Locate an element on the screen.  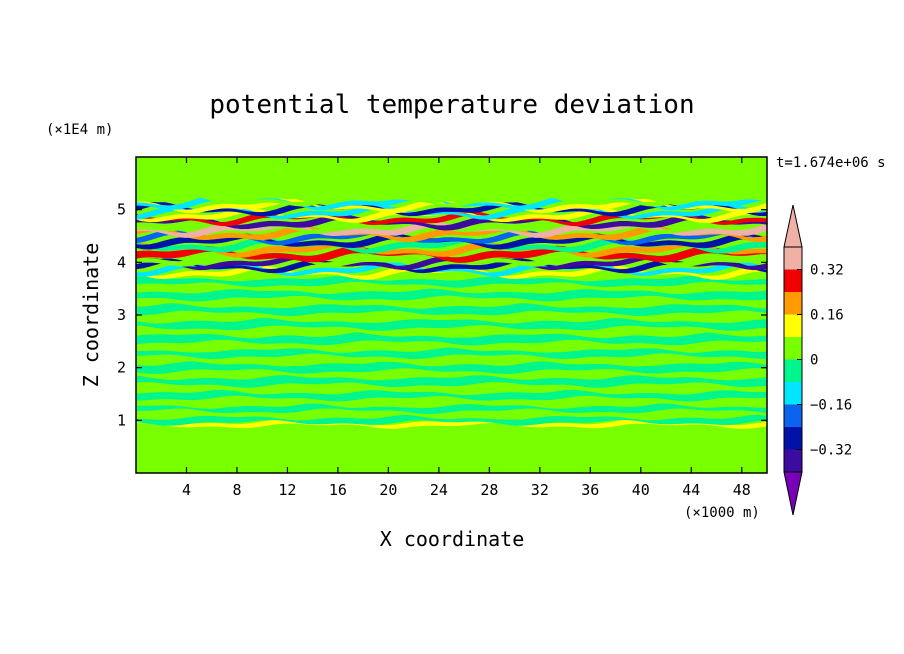
x-tick-label: 24 is located at coordinates (439, 490).